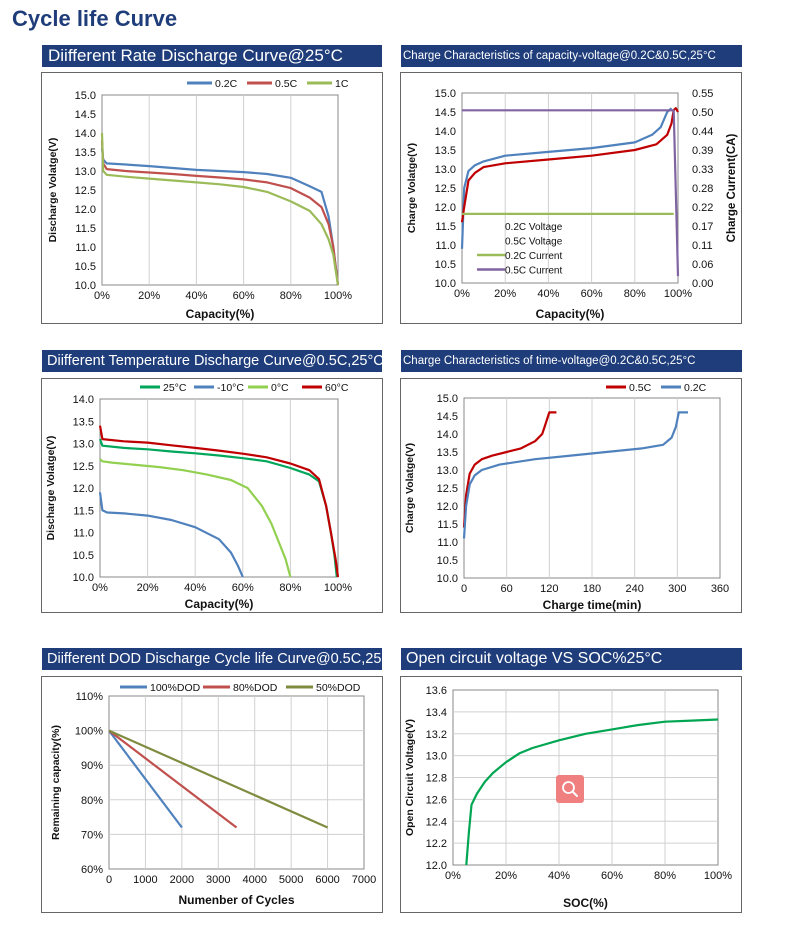 The image size is (786, 926). Describe the element at coordinates (533, 271) in the screenshot. I see `legend-label: 0.5C Current` at that location.